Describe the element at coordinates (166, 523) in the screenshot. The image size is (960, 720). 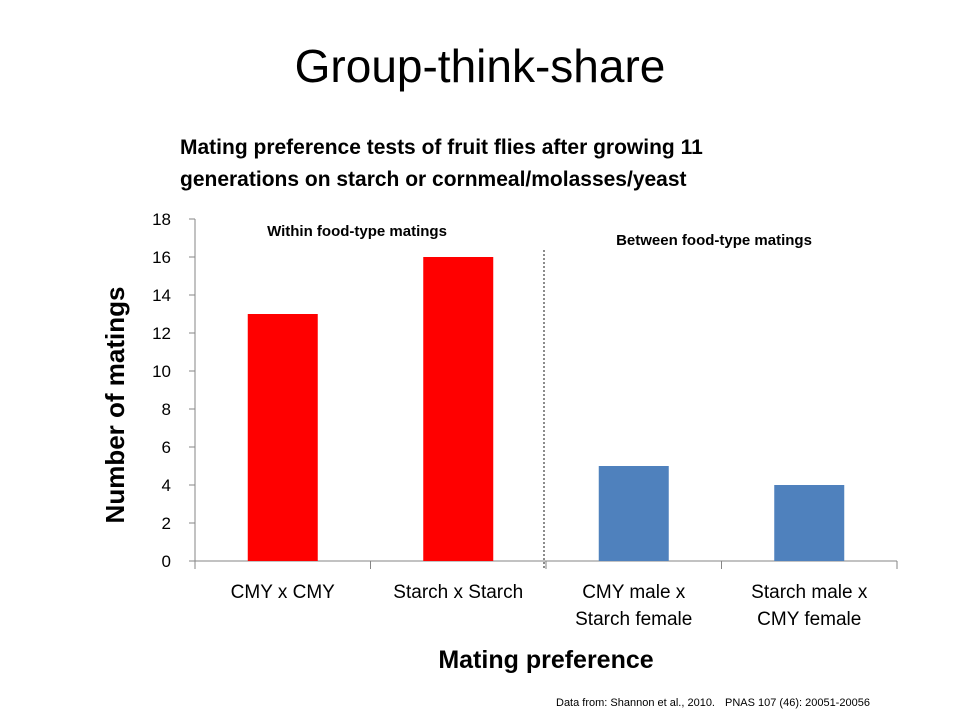
I see `y-tick-label: 2` at that location.